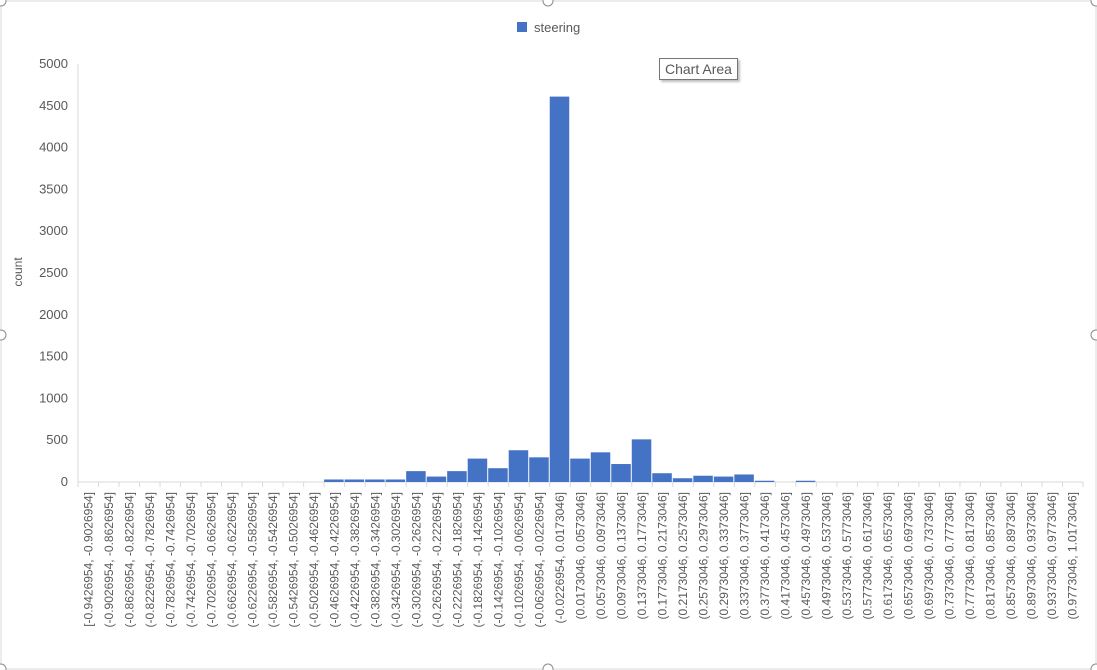  Describe the element at coordinates (293, 559) in the screenshot. I see `x-tick-label: (-0.5426954, -0.5026954]` at that location.